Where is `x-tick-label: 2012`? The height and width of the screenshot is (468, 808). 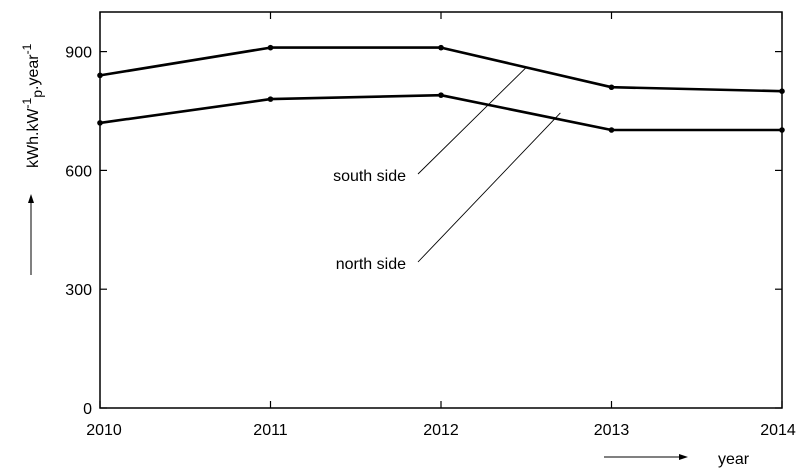
x-tick-label: 2012 is located at coordinates (441, 430).